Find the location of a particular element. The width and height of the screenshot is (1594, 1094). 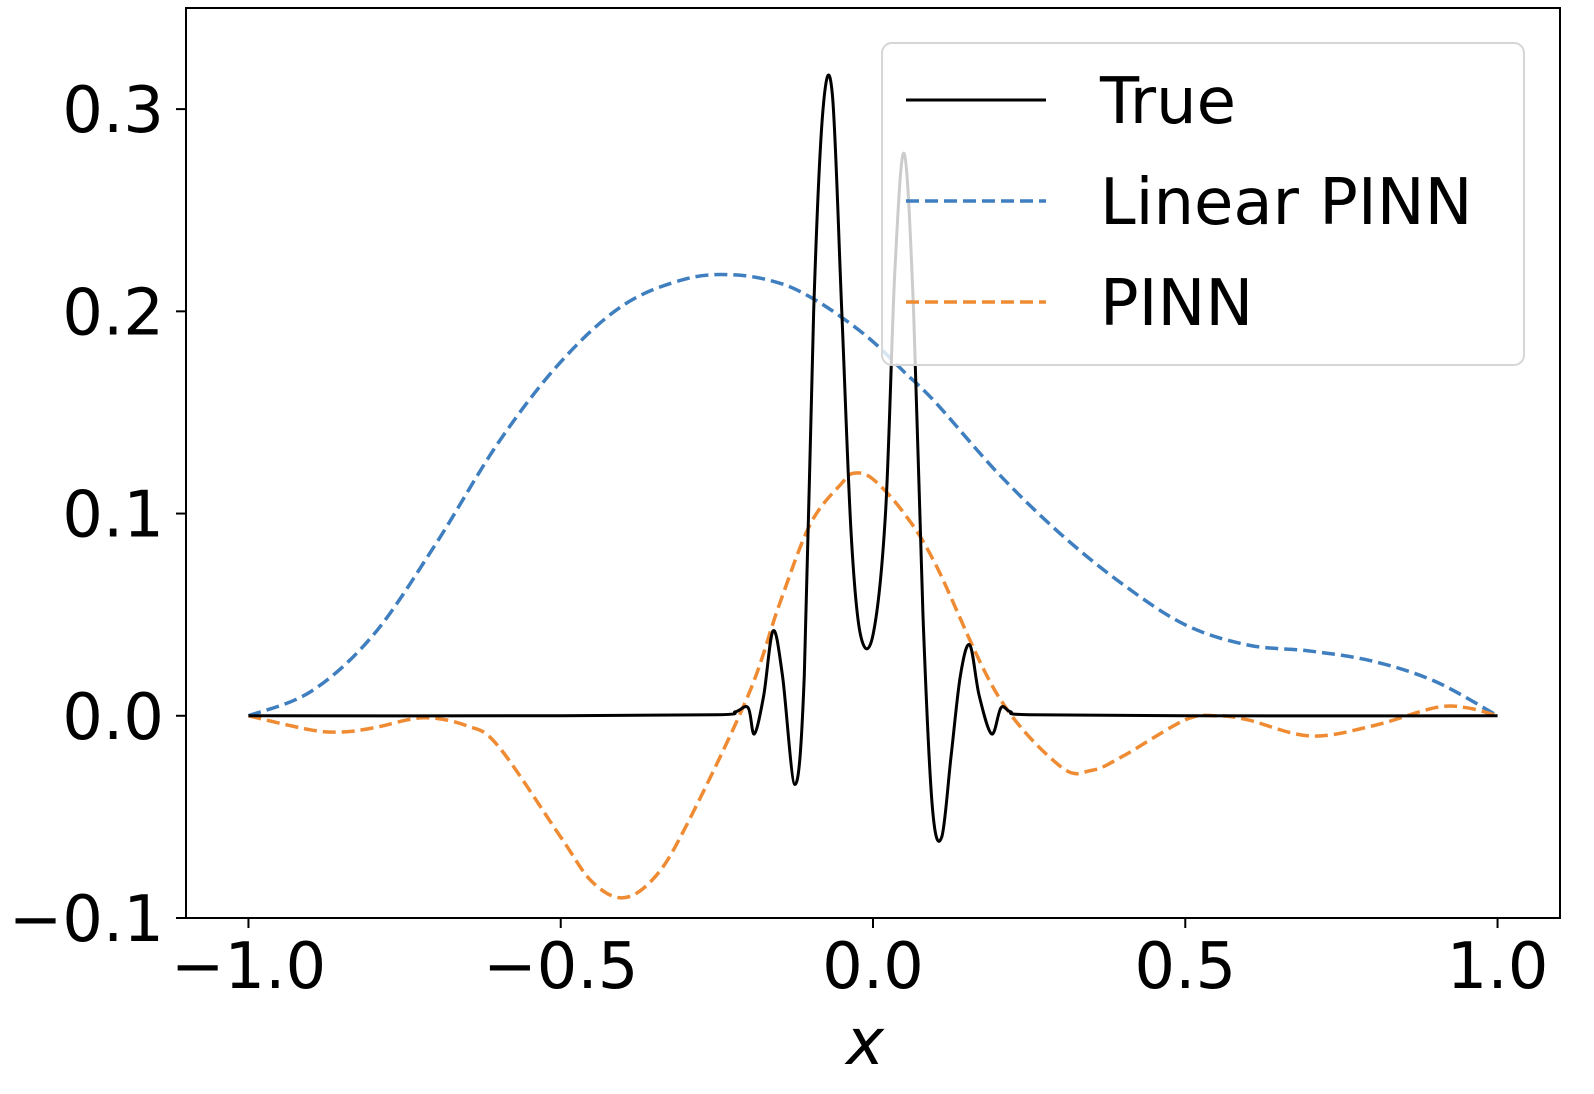

x-tick-label: −1.0 is located at coordinates (248, 967).